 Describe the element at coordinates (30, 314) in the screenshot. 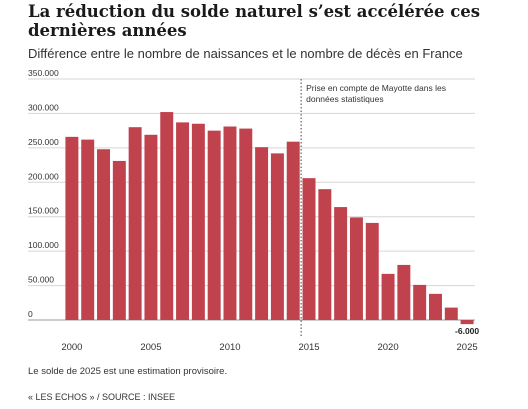

I see `y-tick-label: 0` at that location.